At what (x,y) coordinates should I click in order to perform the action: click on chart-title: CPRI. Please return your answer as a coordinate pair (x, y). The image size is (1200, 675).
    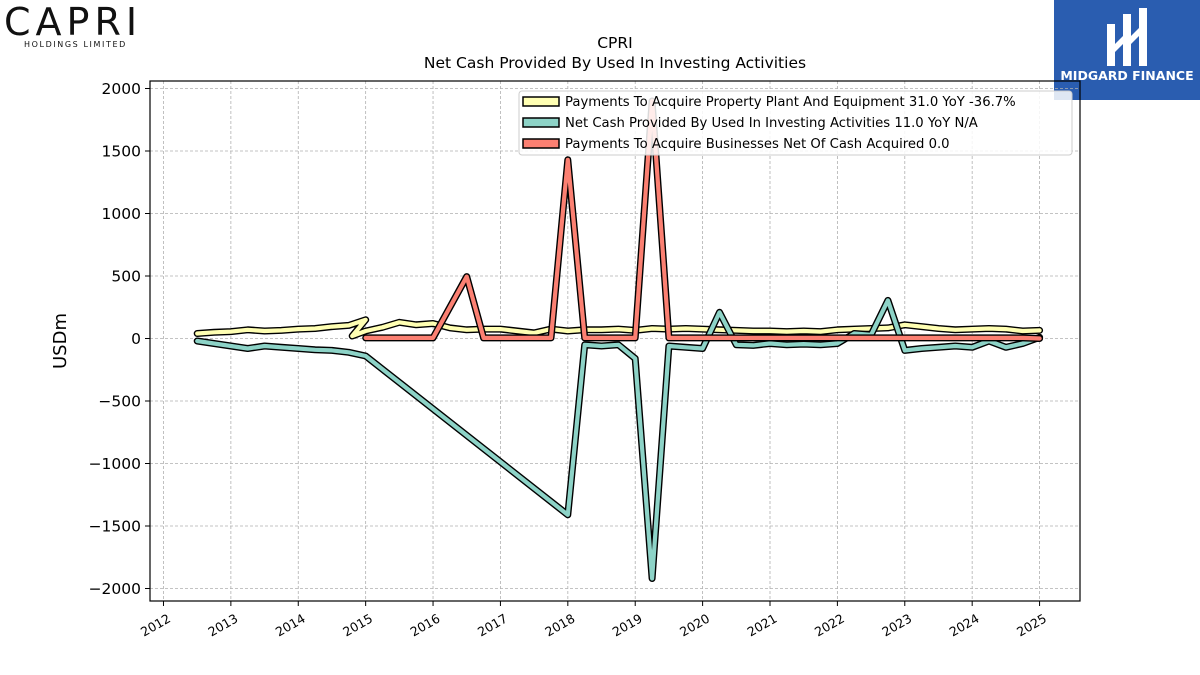
    Looking at the image, I should click on (615, 43).